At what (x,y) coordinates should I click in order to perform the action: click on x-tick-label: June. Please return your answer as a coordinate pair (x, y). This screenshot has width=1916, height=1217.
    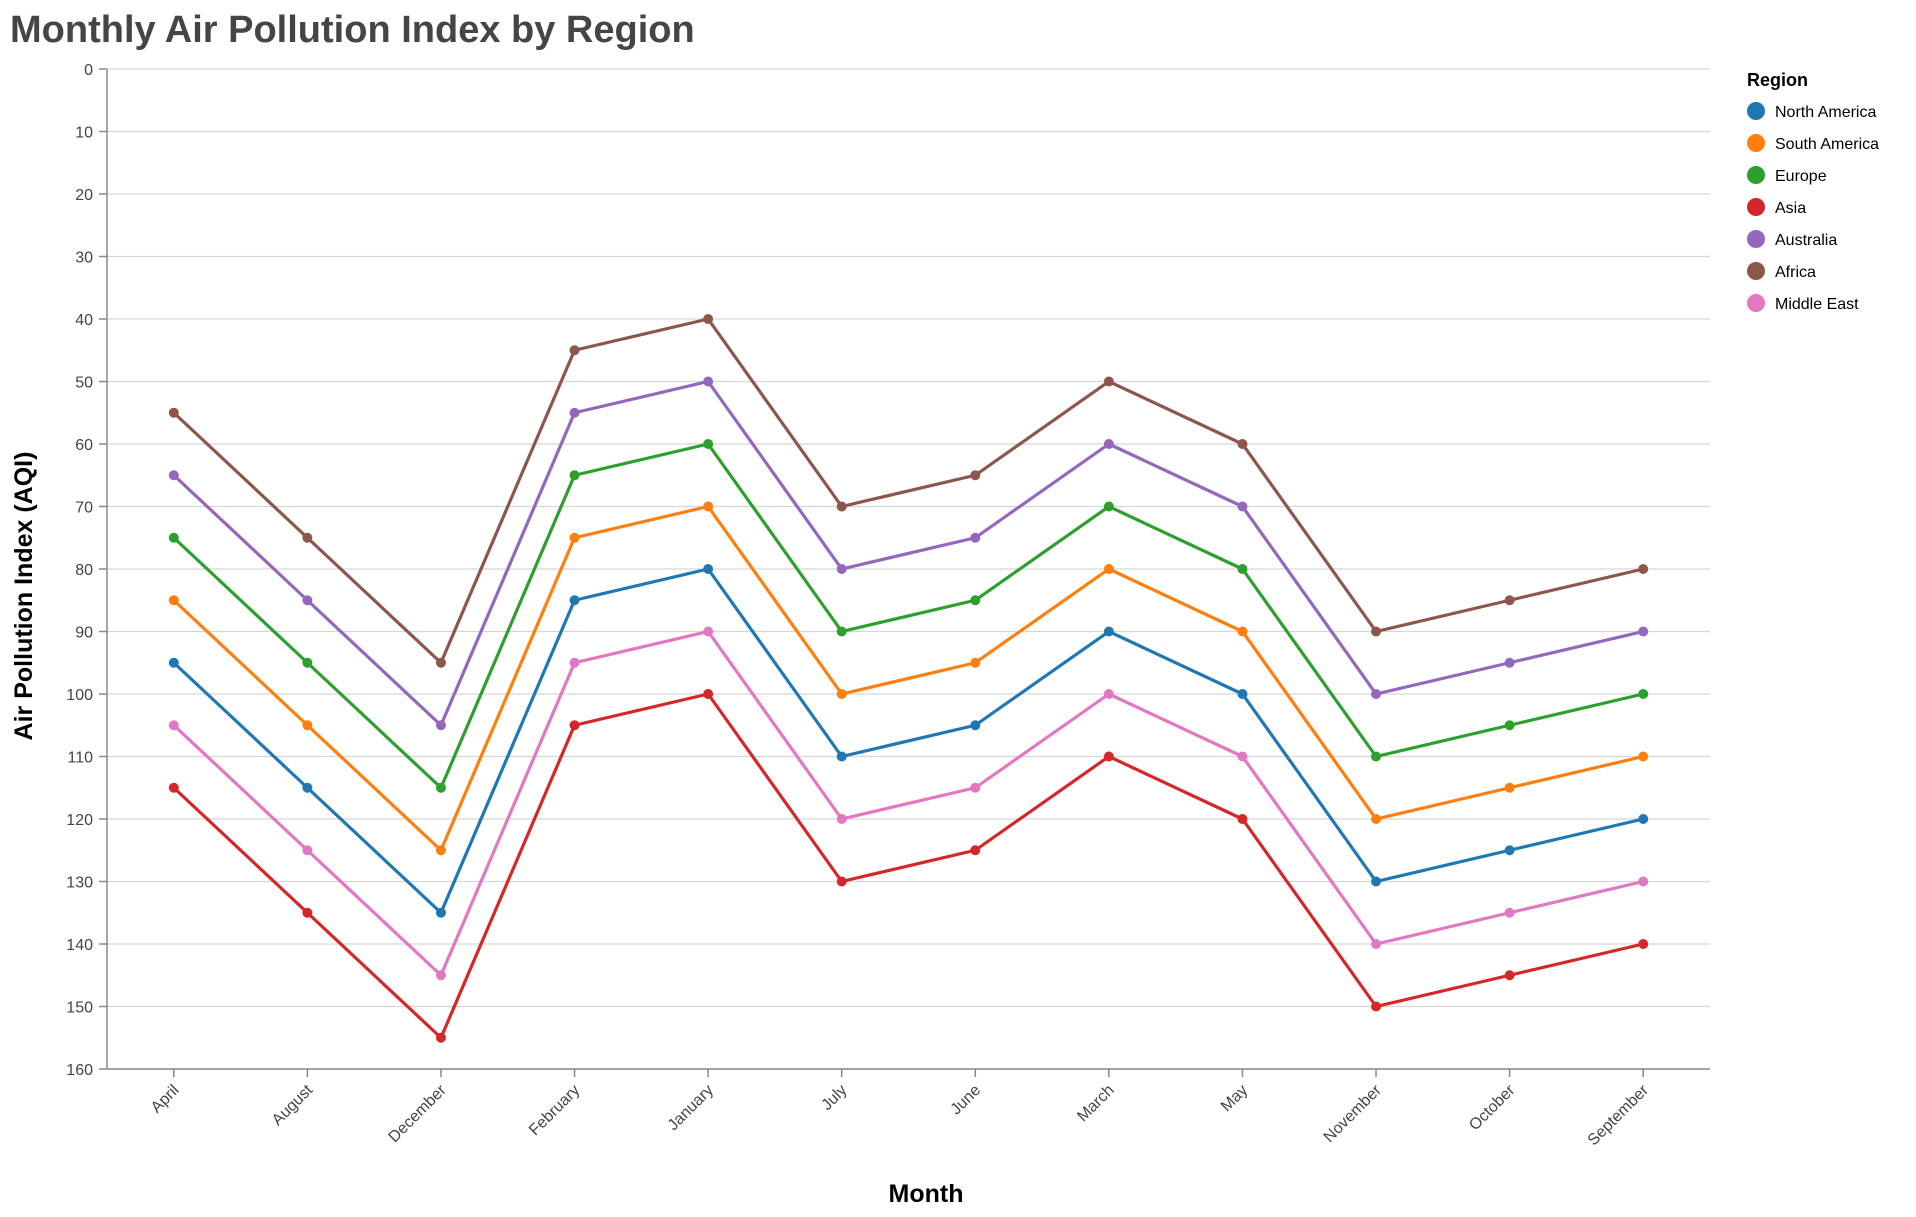
    Looking at the image, I should click on (966, 1100).